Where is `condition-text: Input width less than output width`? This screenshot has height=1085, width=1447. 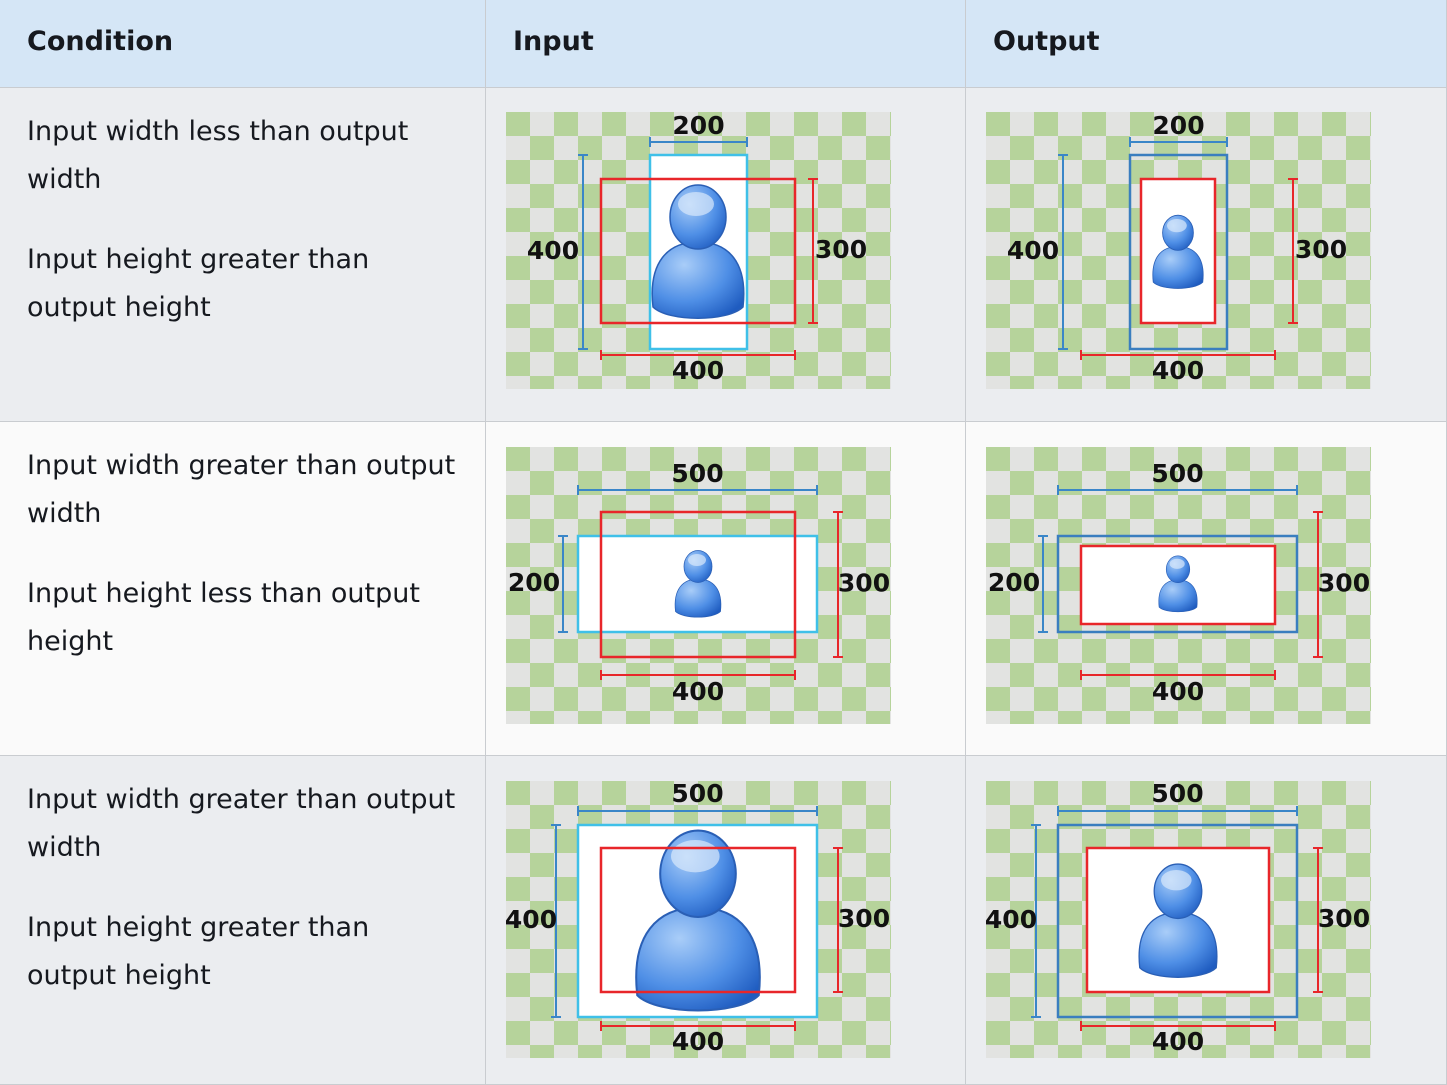
condition-text: Input width less than output width is located at coordinates (218, 155).